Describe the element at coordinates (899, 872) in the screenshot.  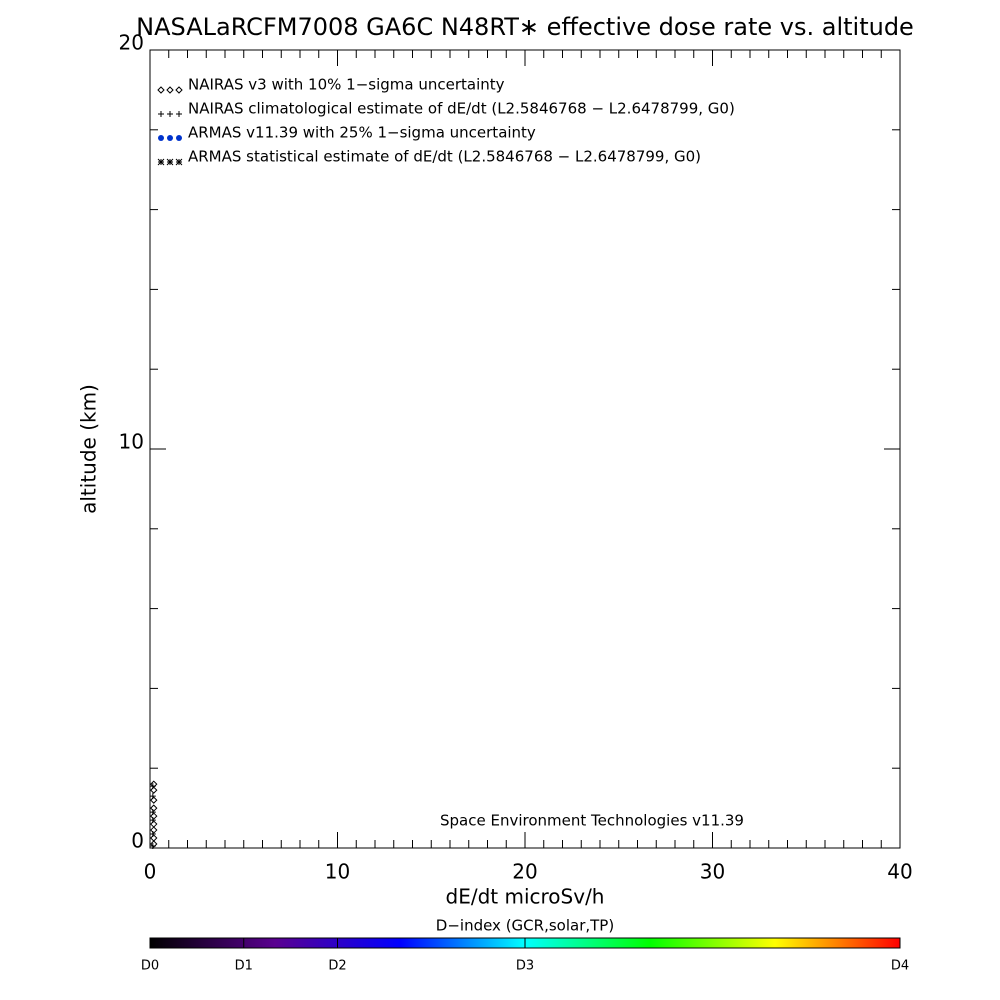
I see `x-tick-label: 40` at that location.